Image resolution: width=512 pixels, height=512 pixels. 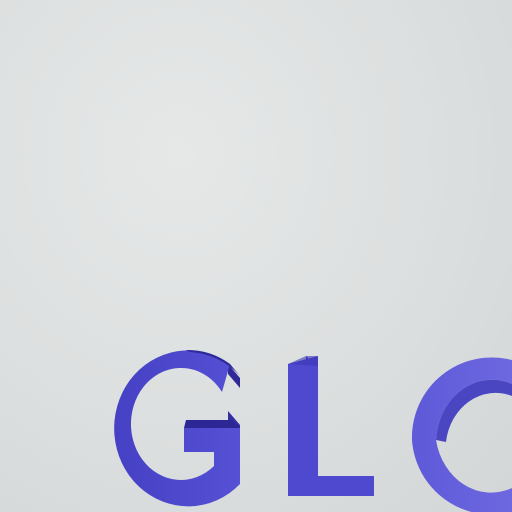 What do you see at coordinates (461, 434) in the screenshot?
I see `letter-o` at bounding box center [461, 434].